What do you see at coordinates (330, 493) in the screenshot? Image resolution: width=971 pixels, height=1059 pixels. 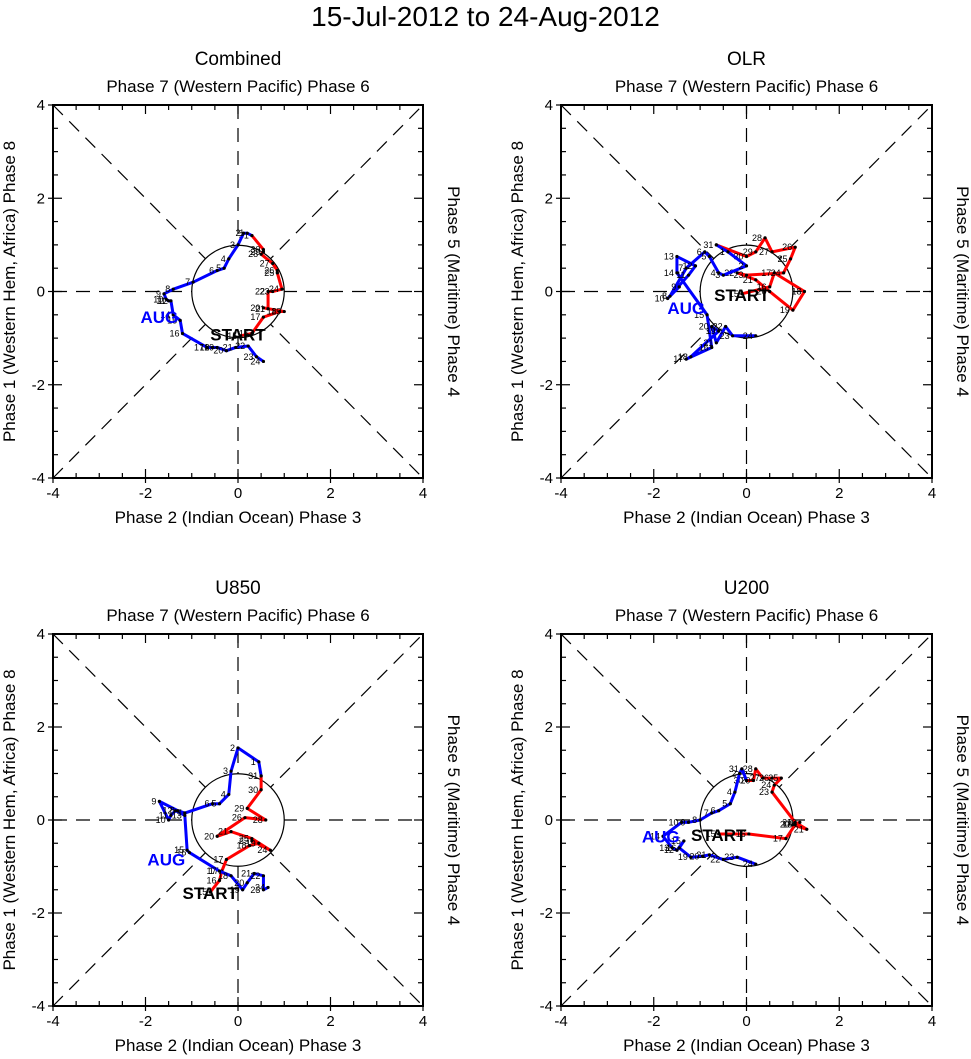 I see `x-tick-label: 2` at bounding box center [330, 493].